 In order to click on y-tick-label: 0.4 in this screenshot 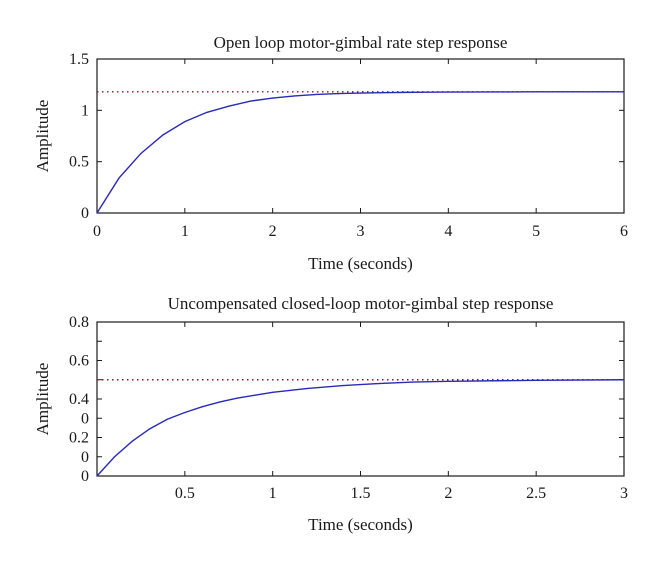, I will do `click(79, 399)`.